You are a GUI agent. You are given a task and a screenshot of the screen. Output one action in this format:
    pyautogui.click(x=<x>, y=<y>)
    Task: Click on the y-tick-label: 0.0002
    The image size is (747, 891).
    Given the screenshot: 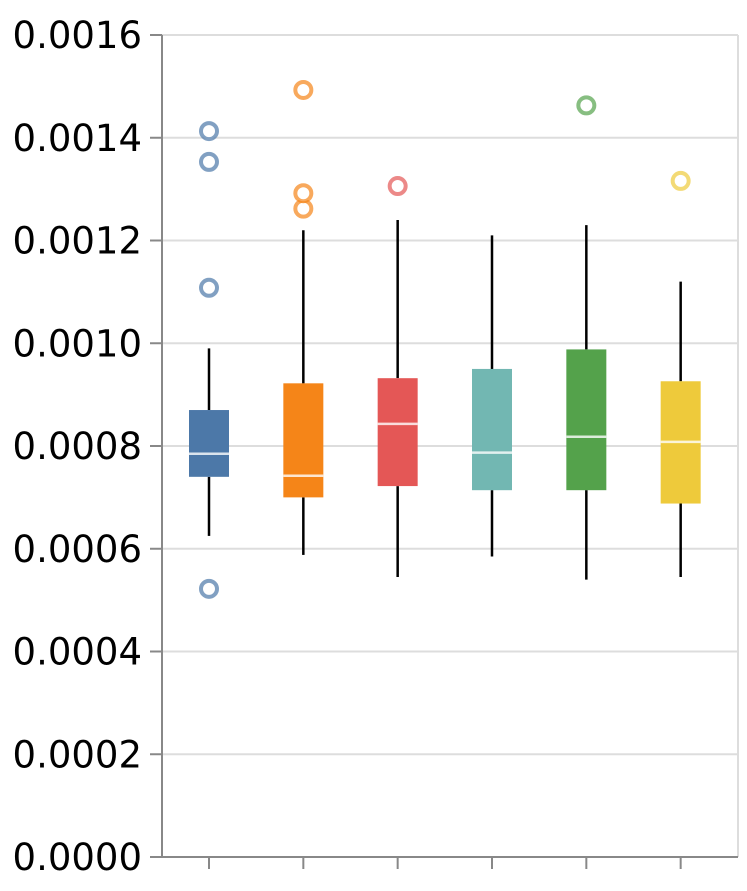 What is the action you would take?
    pyautogui.click(x=77, y=754)
    